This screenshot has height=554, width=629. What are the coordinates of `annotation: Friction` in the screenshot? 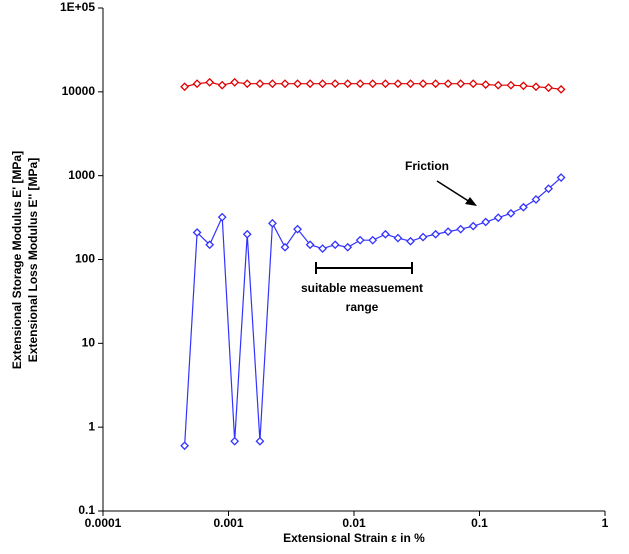 It's located at (427, 166).